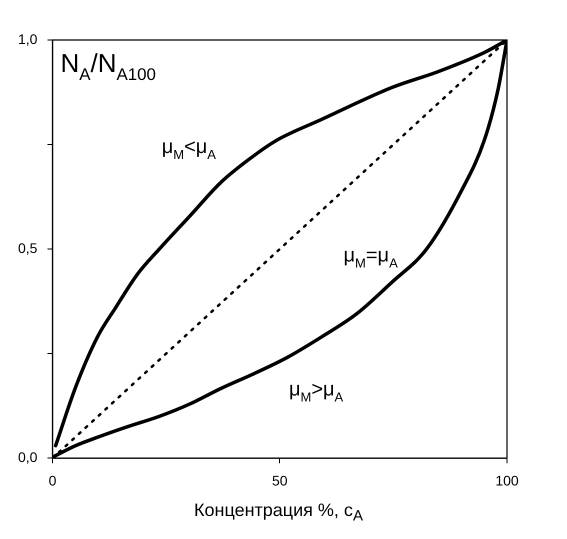 This screenshot has width=567, height=539. I want to click on x-axis-title: Концентрация %, c$_{A}$, so click(278, 512).